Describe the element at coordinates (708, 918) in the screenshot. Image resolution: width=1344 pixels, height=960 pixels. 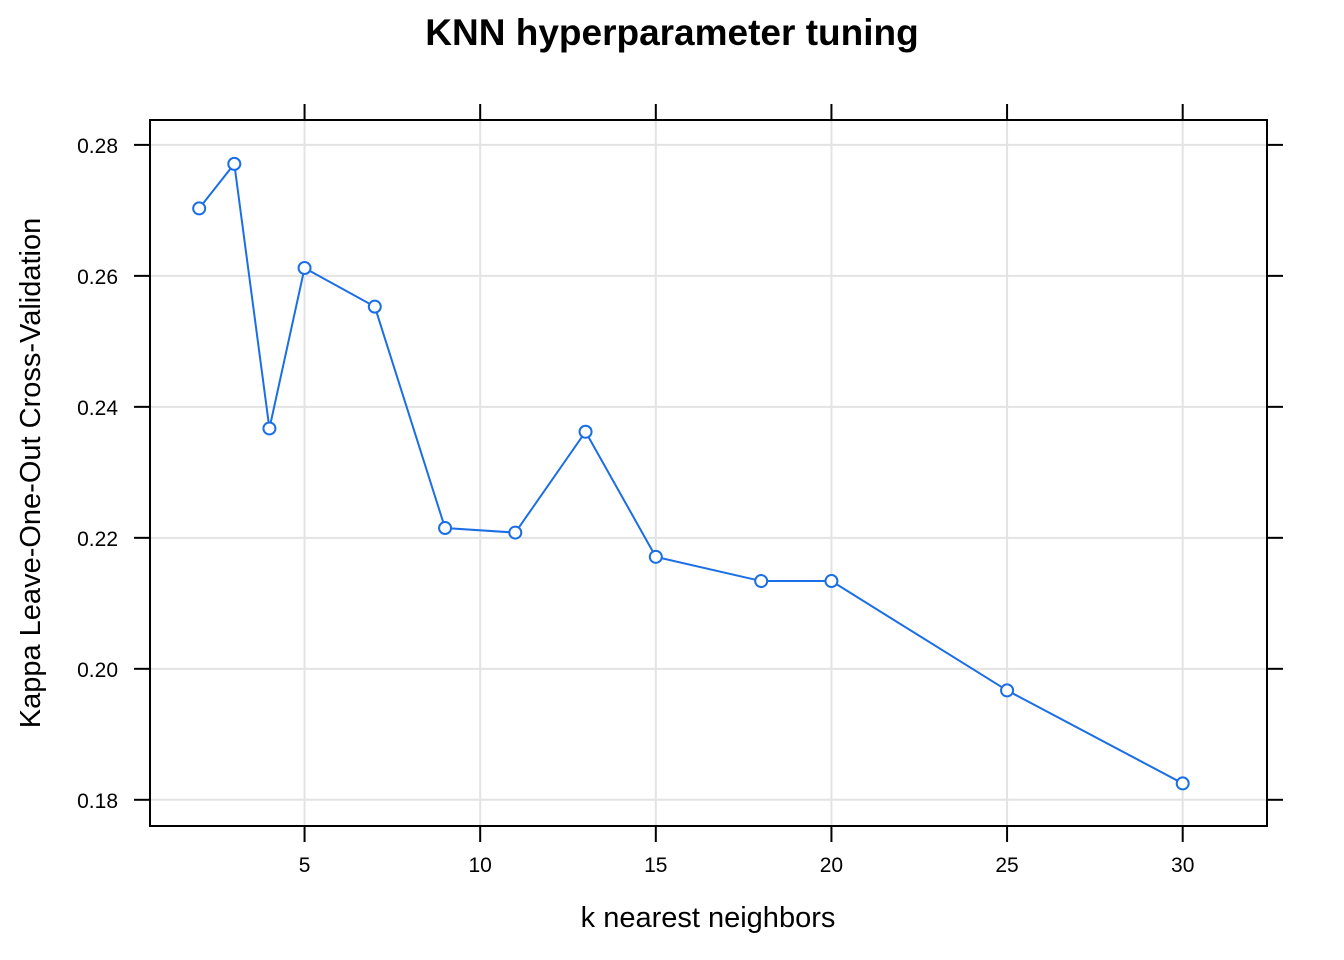
I see `x-axis-label: k nearest neighbors` at that location.